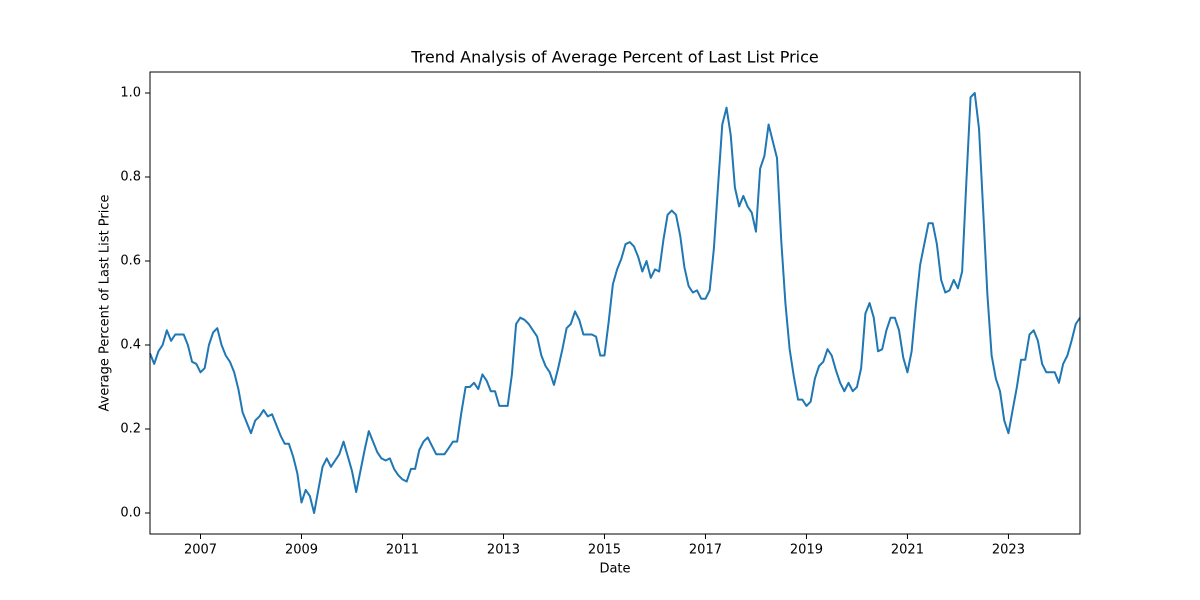 This screenshot has width=1200, height=600. Describe the element at coordinates (806, 550) in the screenshot. I see `x-tick-label: 2019` at that location.